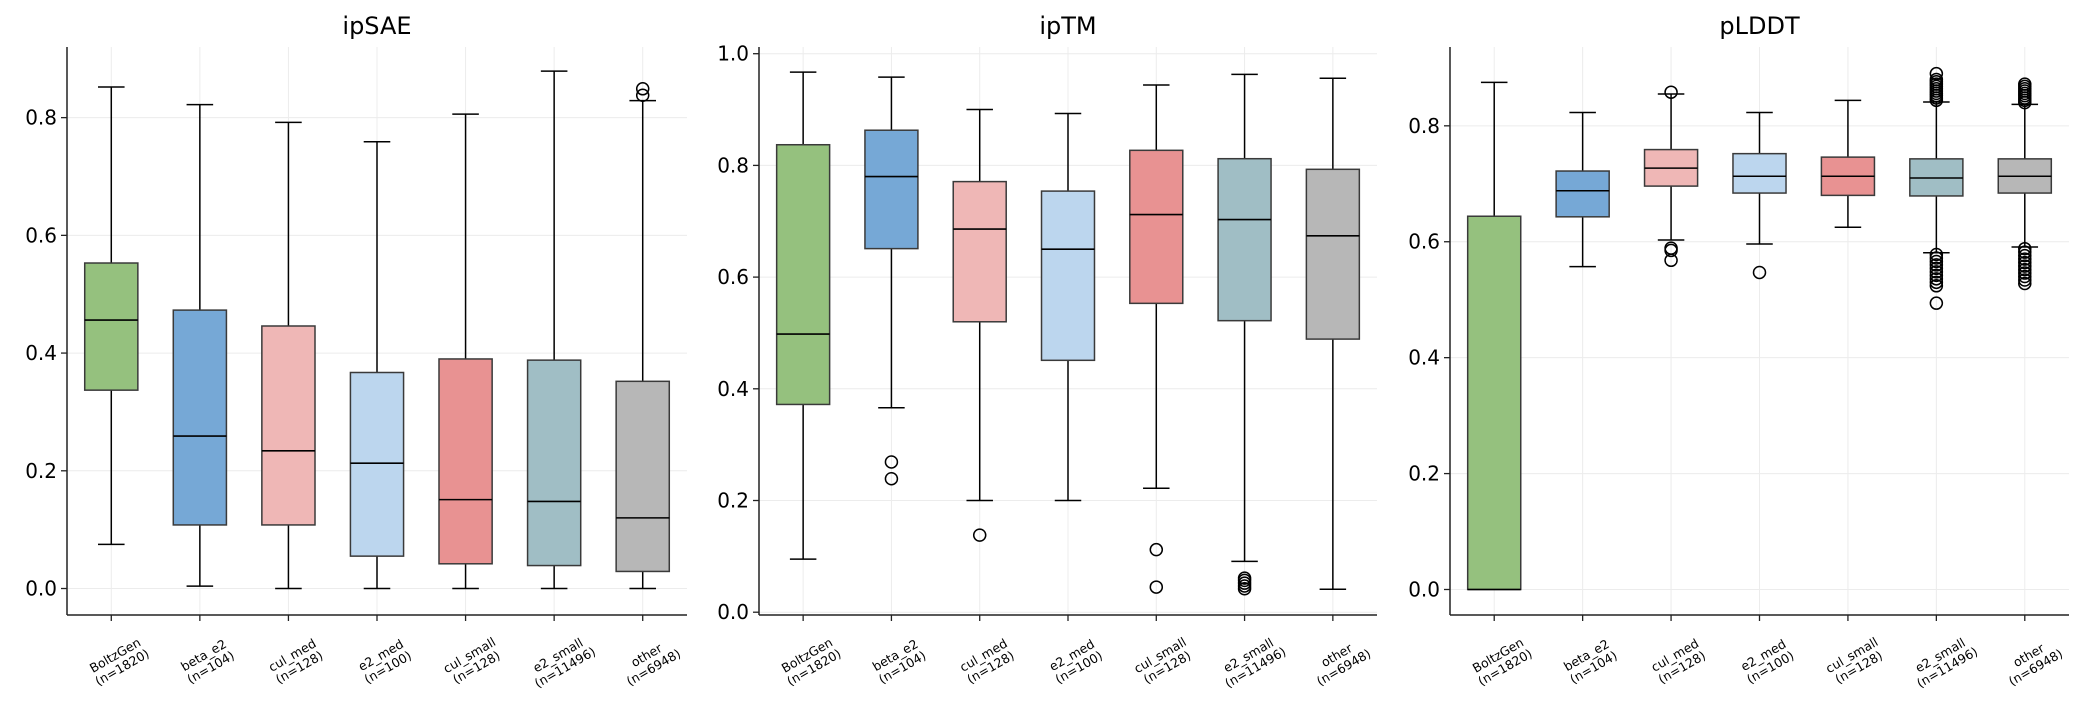  I want to click on box-cul_med, so click(288, 355).